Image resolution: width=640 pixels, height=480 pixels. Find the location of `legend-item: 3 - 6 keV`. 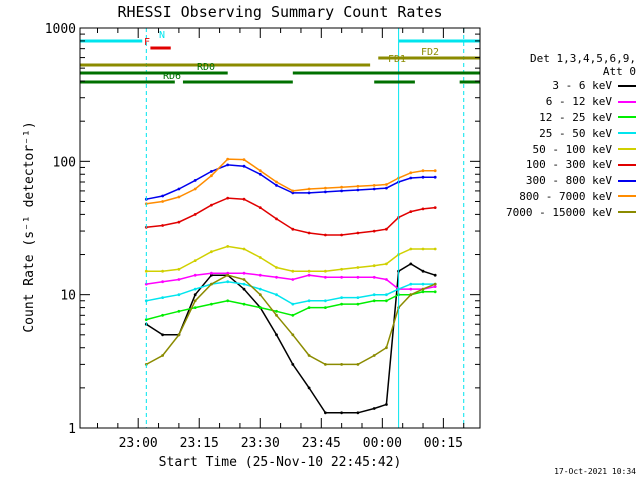

legend-item: 3 - 6 keV is located at coordinates (557, 86).